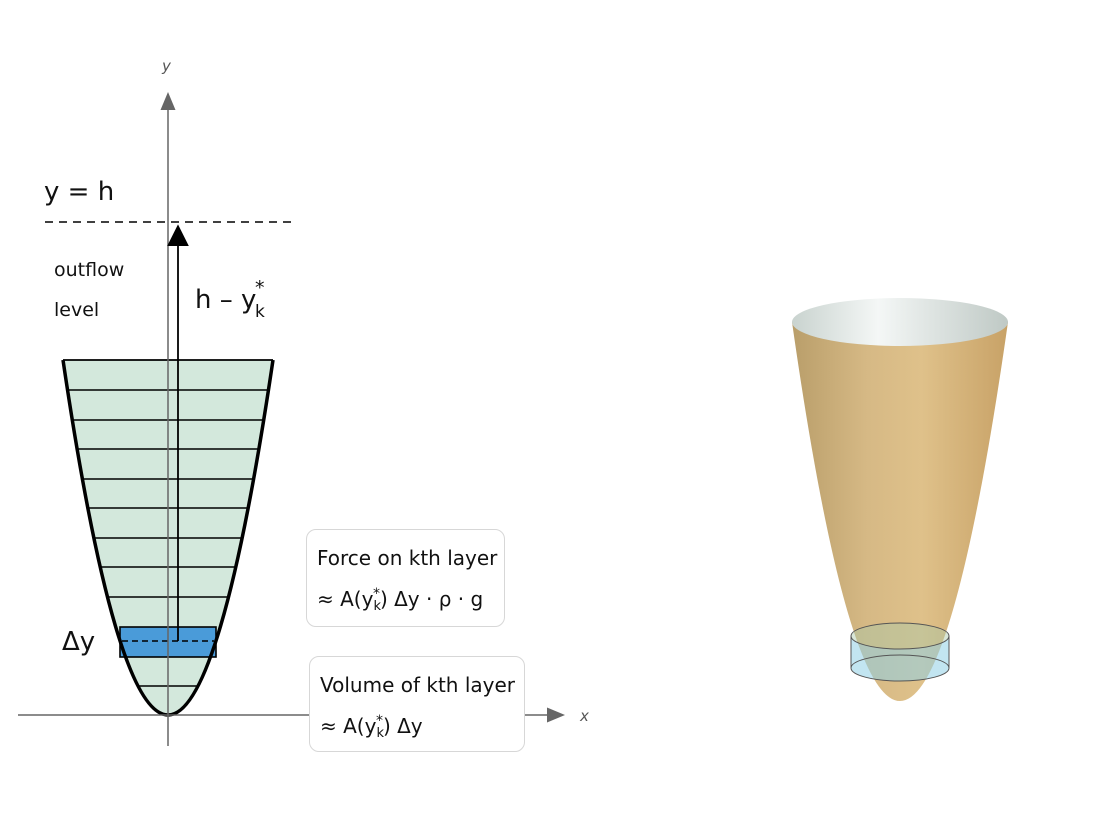 The height and width of the screenshot is (828, 1094). I want to click on paraboloid-surface, so click(900, 511).